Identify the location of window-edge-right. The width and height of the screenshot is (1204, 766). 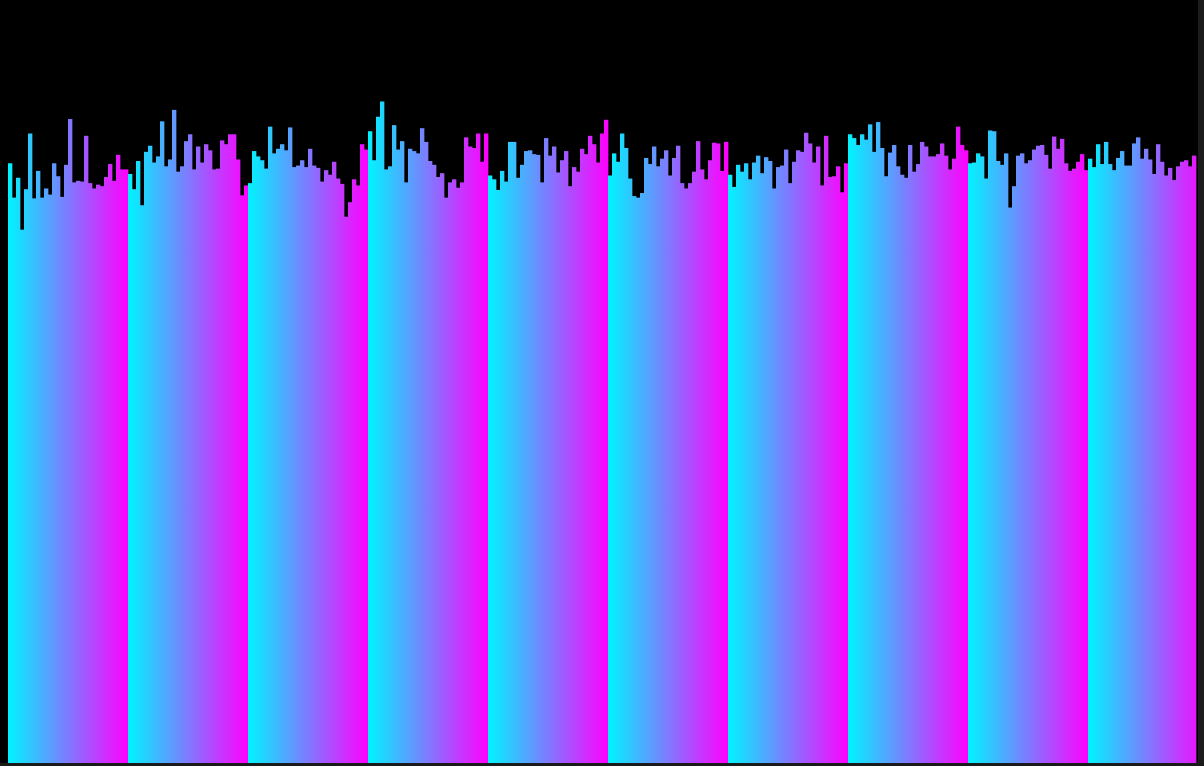
(1201, 383).